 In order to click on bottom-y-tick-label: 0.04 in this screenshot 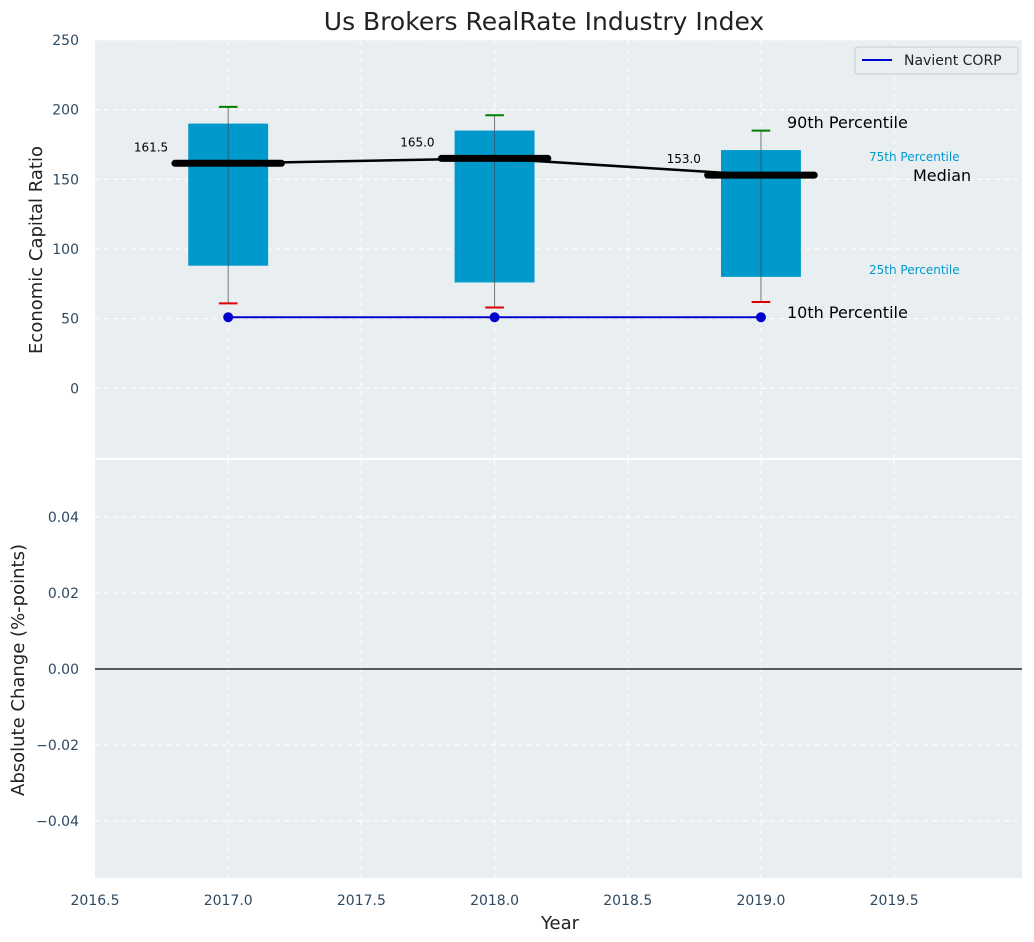, I will do `click(63, 518)`.